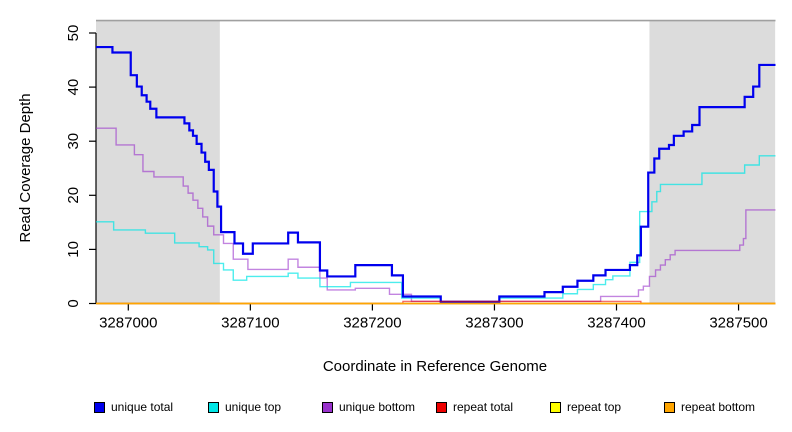  What do you see at coordinates (669, 407) in the screenshot?
I see `legend-swatch-repeat-bottom` at bounding box center [669, 407].